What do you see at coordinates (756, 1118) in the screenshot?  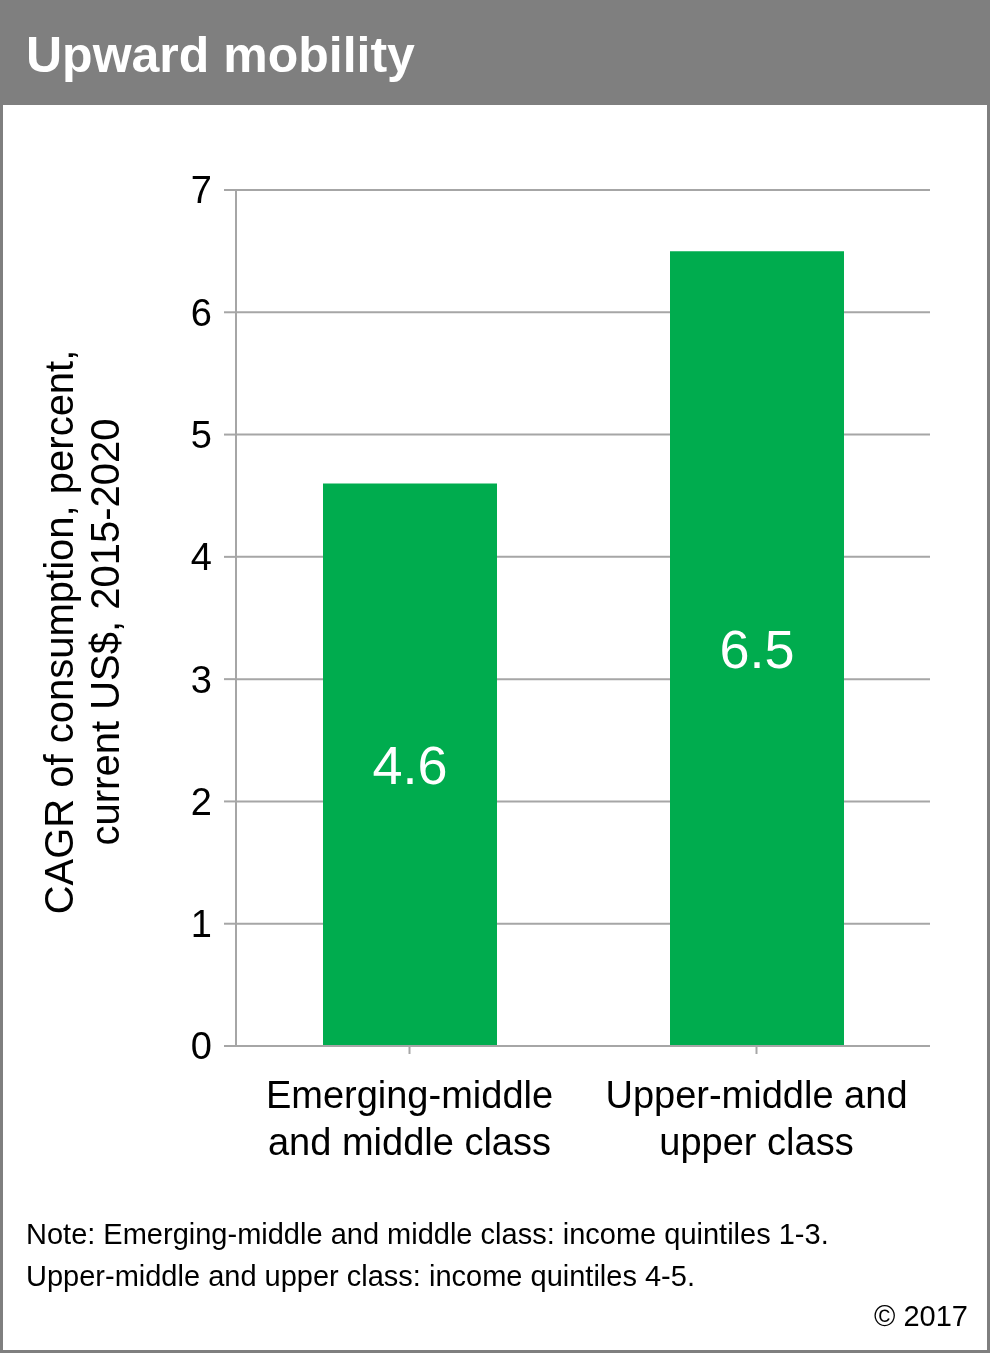 I see `x-tick-label: Upper-middle and upper class` at bounding box center [756, 1118].